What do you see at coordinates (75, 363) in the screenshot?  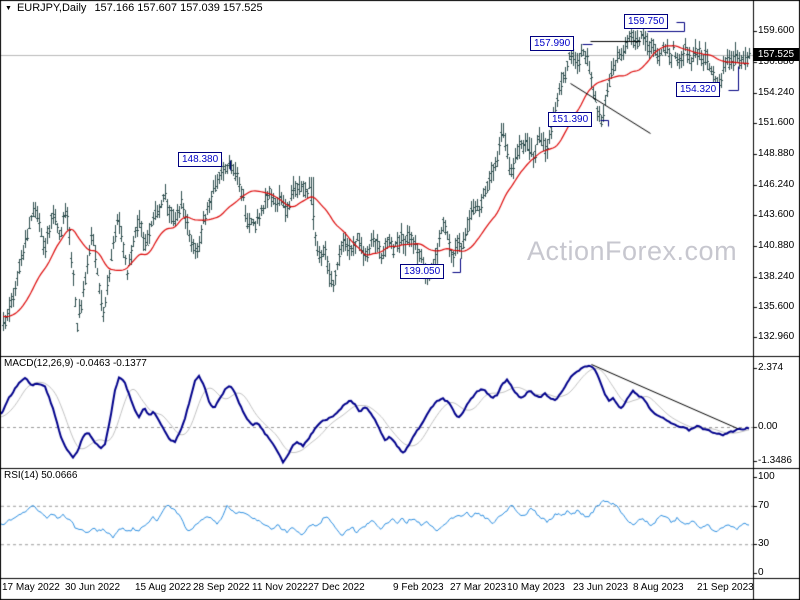 I see `macd-indicator-label: MACD(12,26,9) -0.0463 -0.1377` at bounding box center [75, 363].